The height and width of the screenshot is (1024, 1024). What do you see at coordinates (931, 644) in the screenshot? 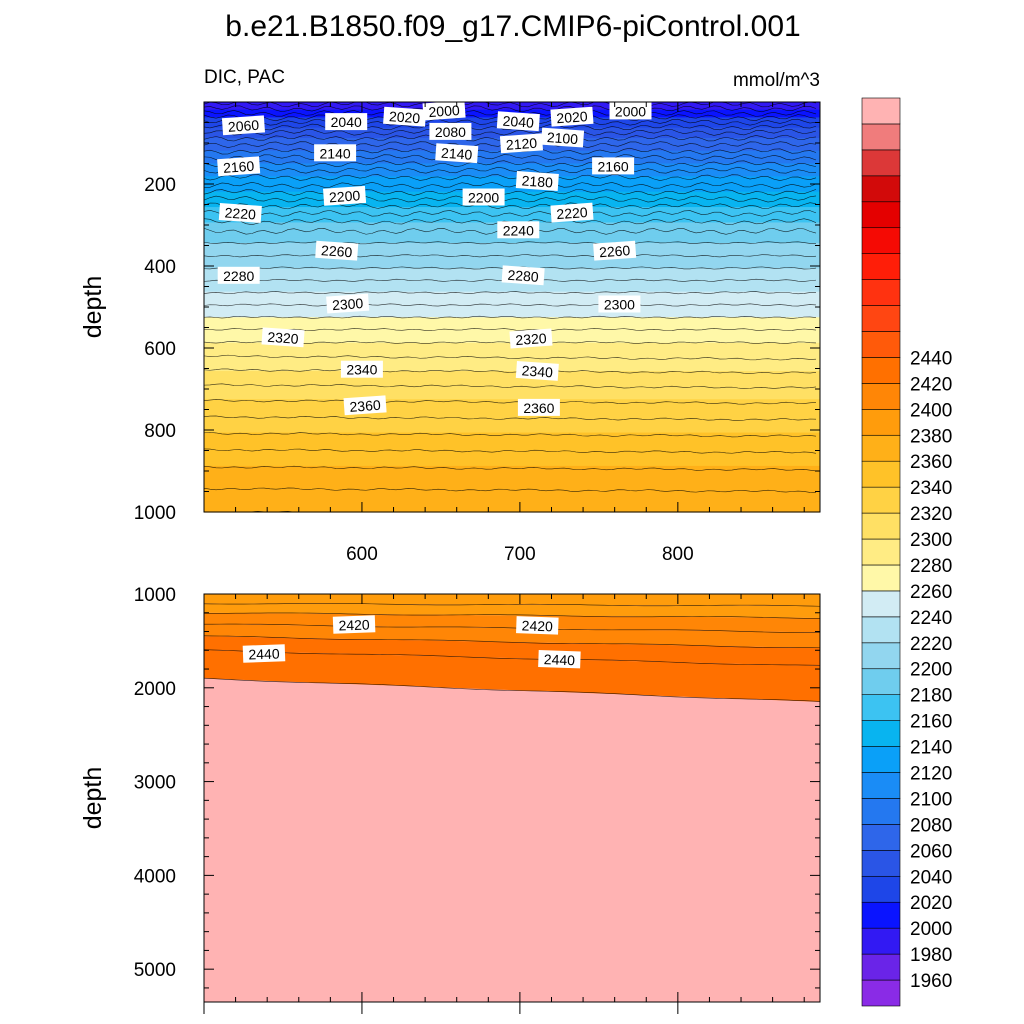
I see `colorbar-level-label: 2220` at bounding box center [931, 644].